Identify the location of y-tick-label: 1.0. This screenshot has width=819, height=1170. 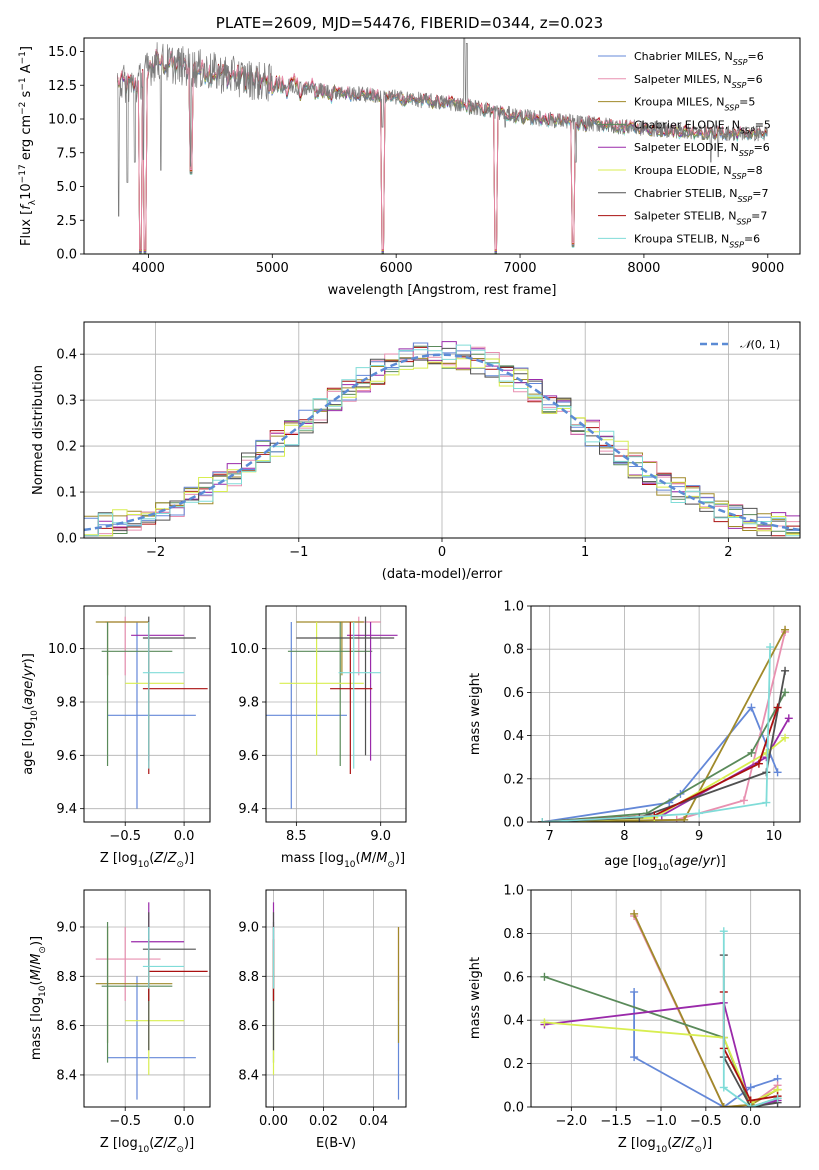
(513, 607).